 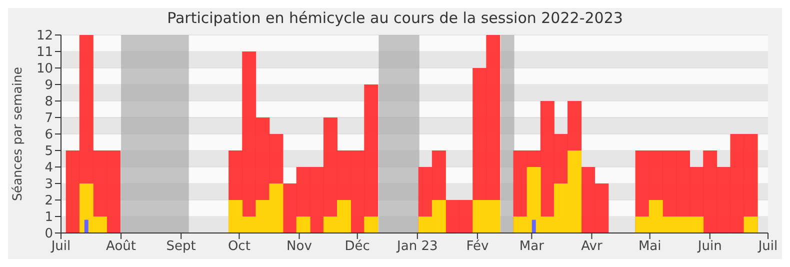 What do you see at coordinates (121, 246) in the screenshot?
I see `x-tick-label: Août` at bounding box center [121, 246].